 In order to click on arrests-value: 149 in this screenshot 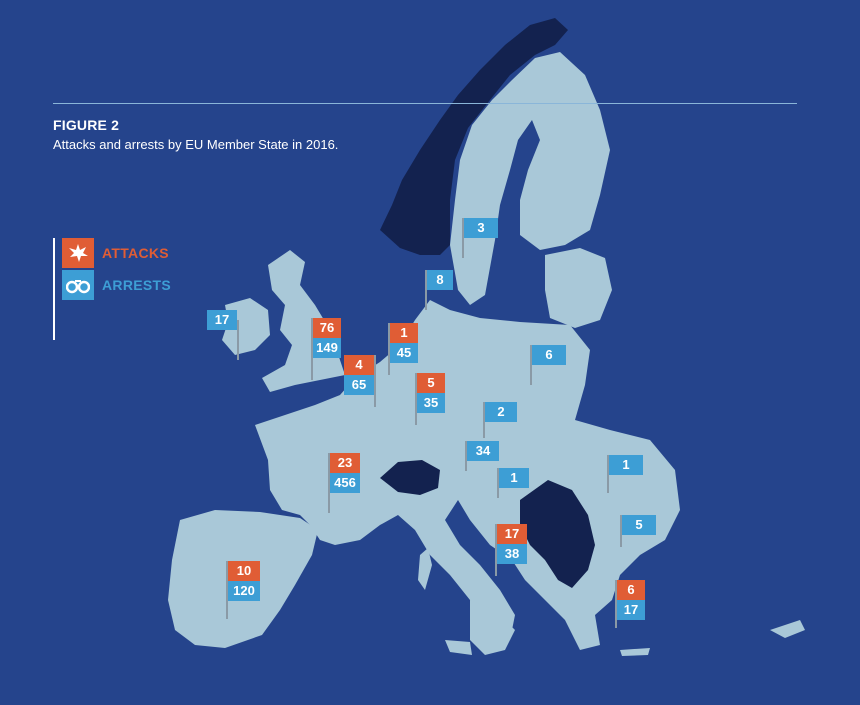, I will do `click(327, 348)`.